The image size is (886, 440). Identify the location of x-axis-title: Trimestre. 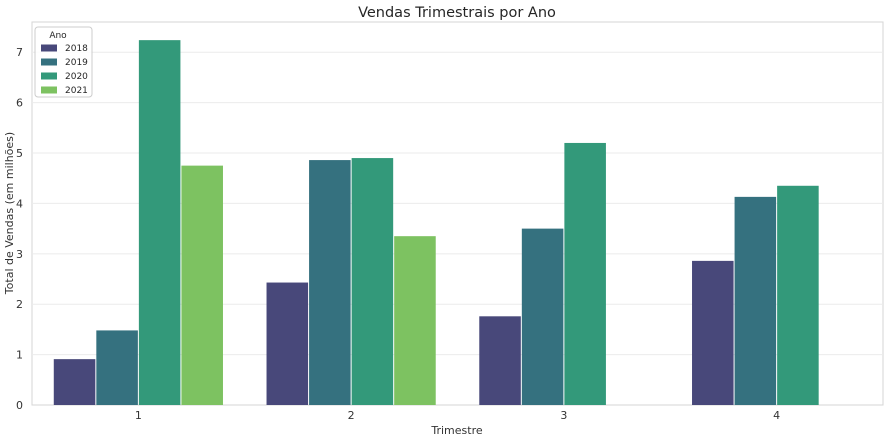
(456, 430).